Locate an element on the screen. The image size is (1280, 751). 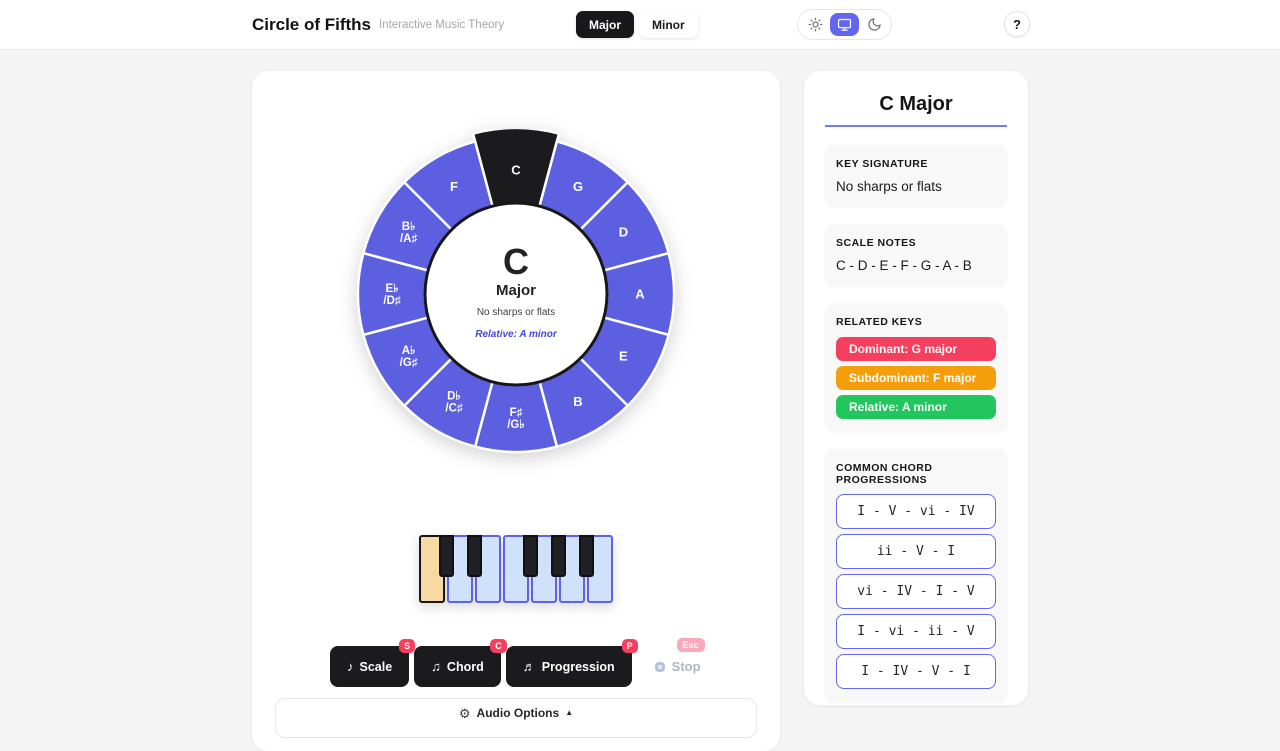
light-theme-button is located at coordinates (815, 24).